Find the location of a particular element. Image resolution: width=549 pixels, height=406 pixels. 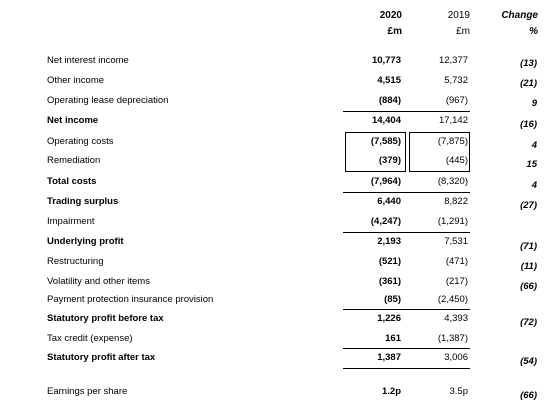

row-label: Net interest income is located at coordinates (88, 60).